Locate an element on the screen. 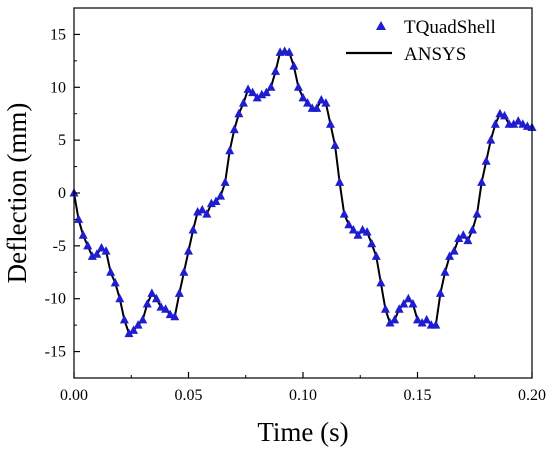 This screenshot has height=452, width=550. legend: TQuadShell ANSYS is located at coordinates (421, 41).